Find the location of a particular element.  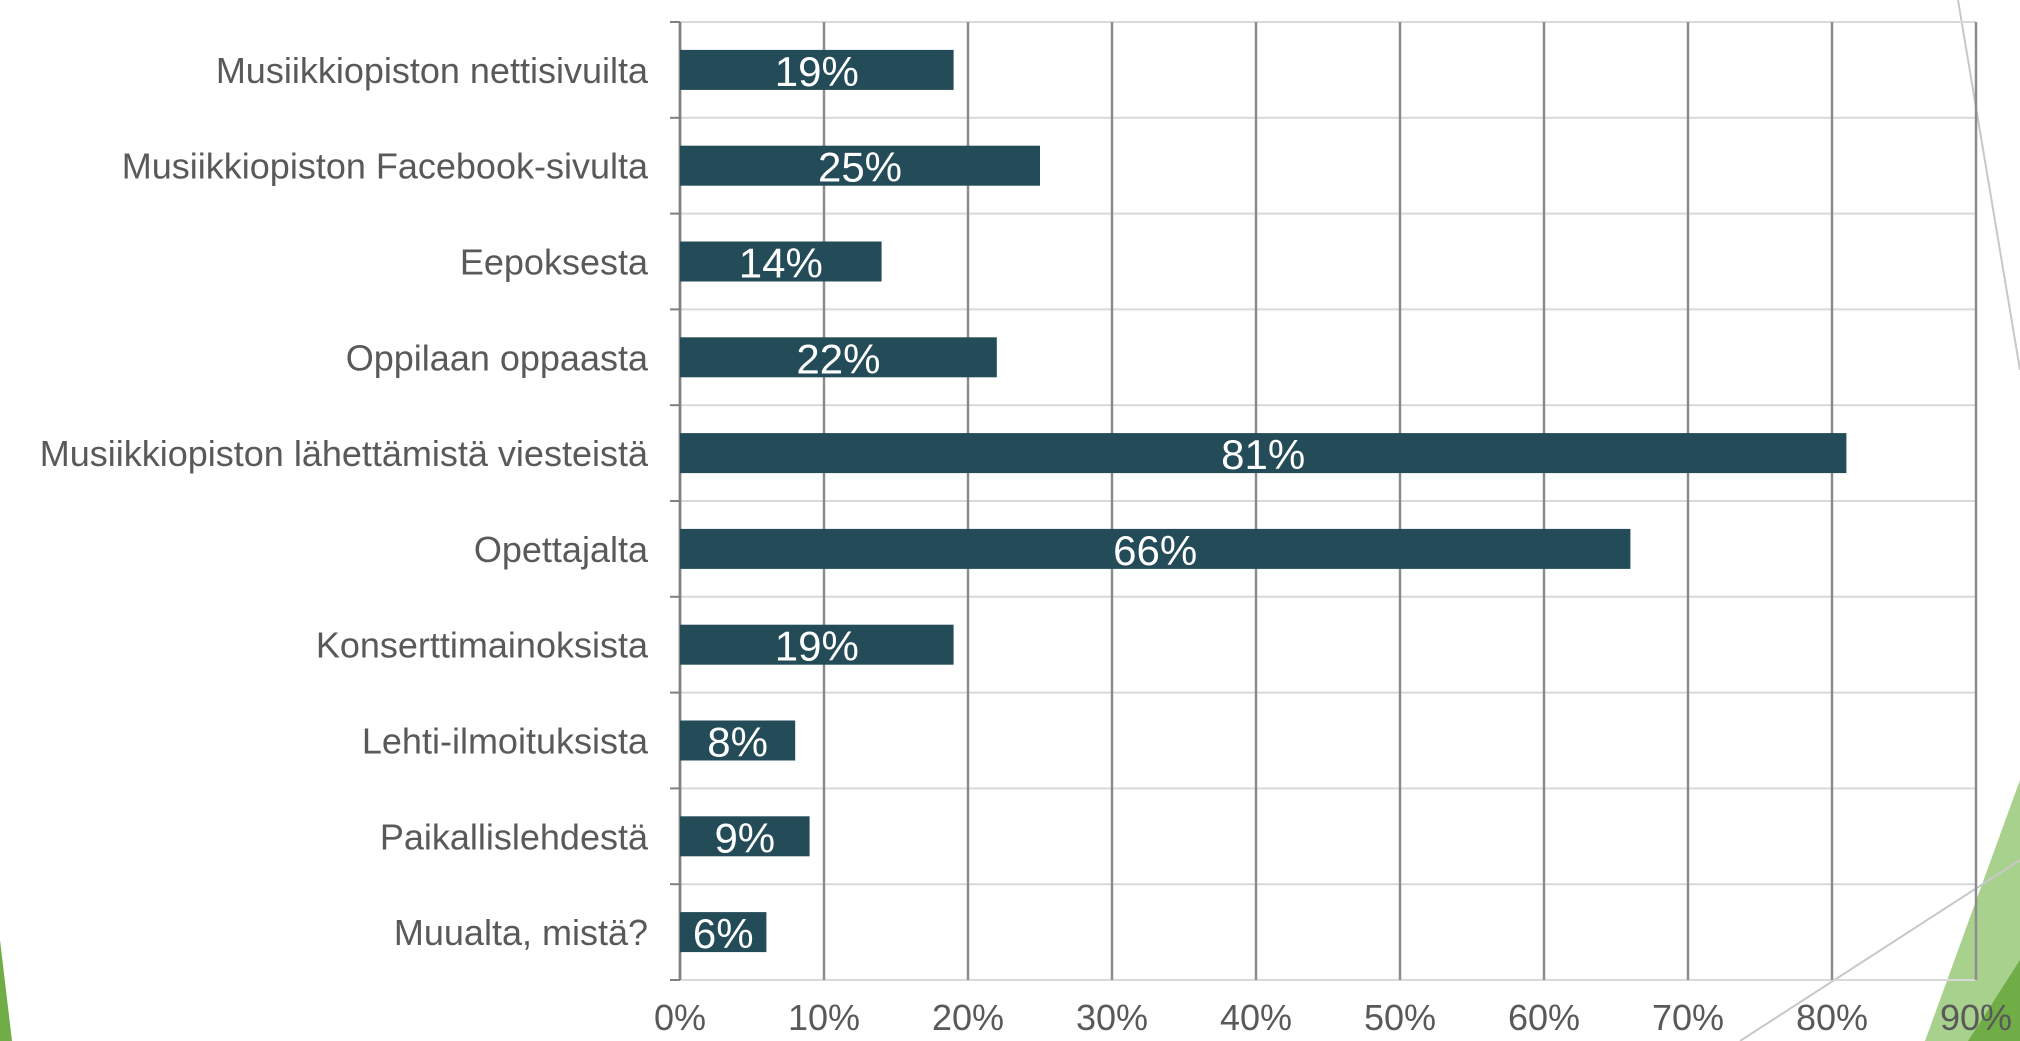

x-tick-label: 0% is located at coordinates (680, 1017).